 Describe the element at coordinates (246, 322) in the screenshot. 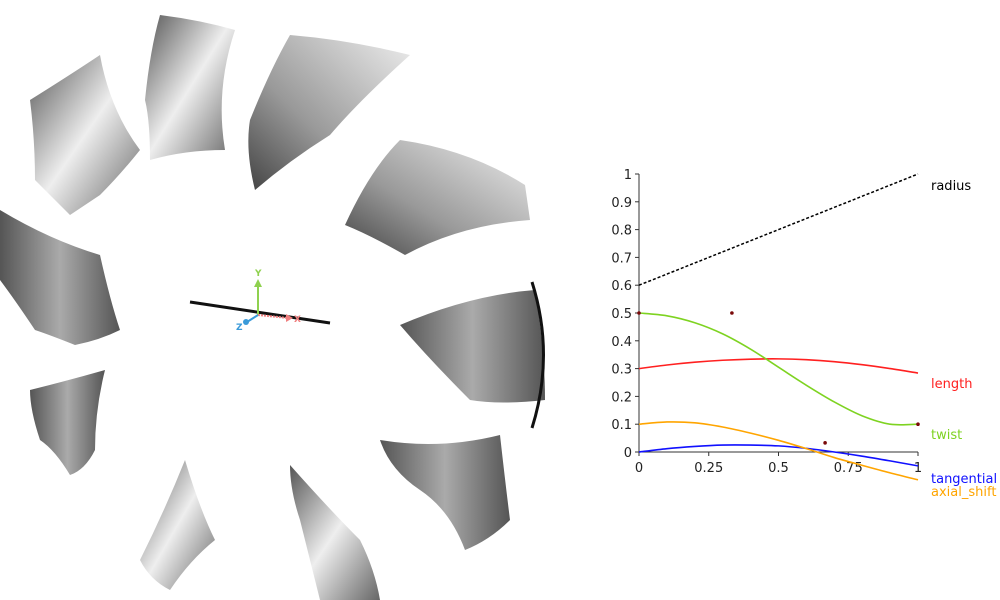

I see `z-axis-handle-icon` at that location.